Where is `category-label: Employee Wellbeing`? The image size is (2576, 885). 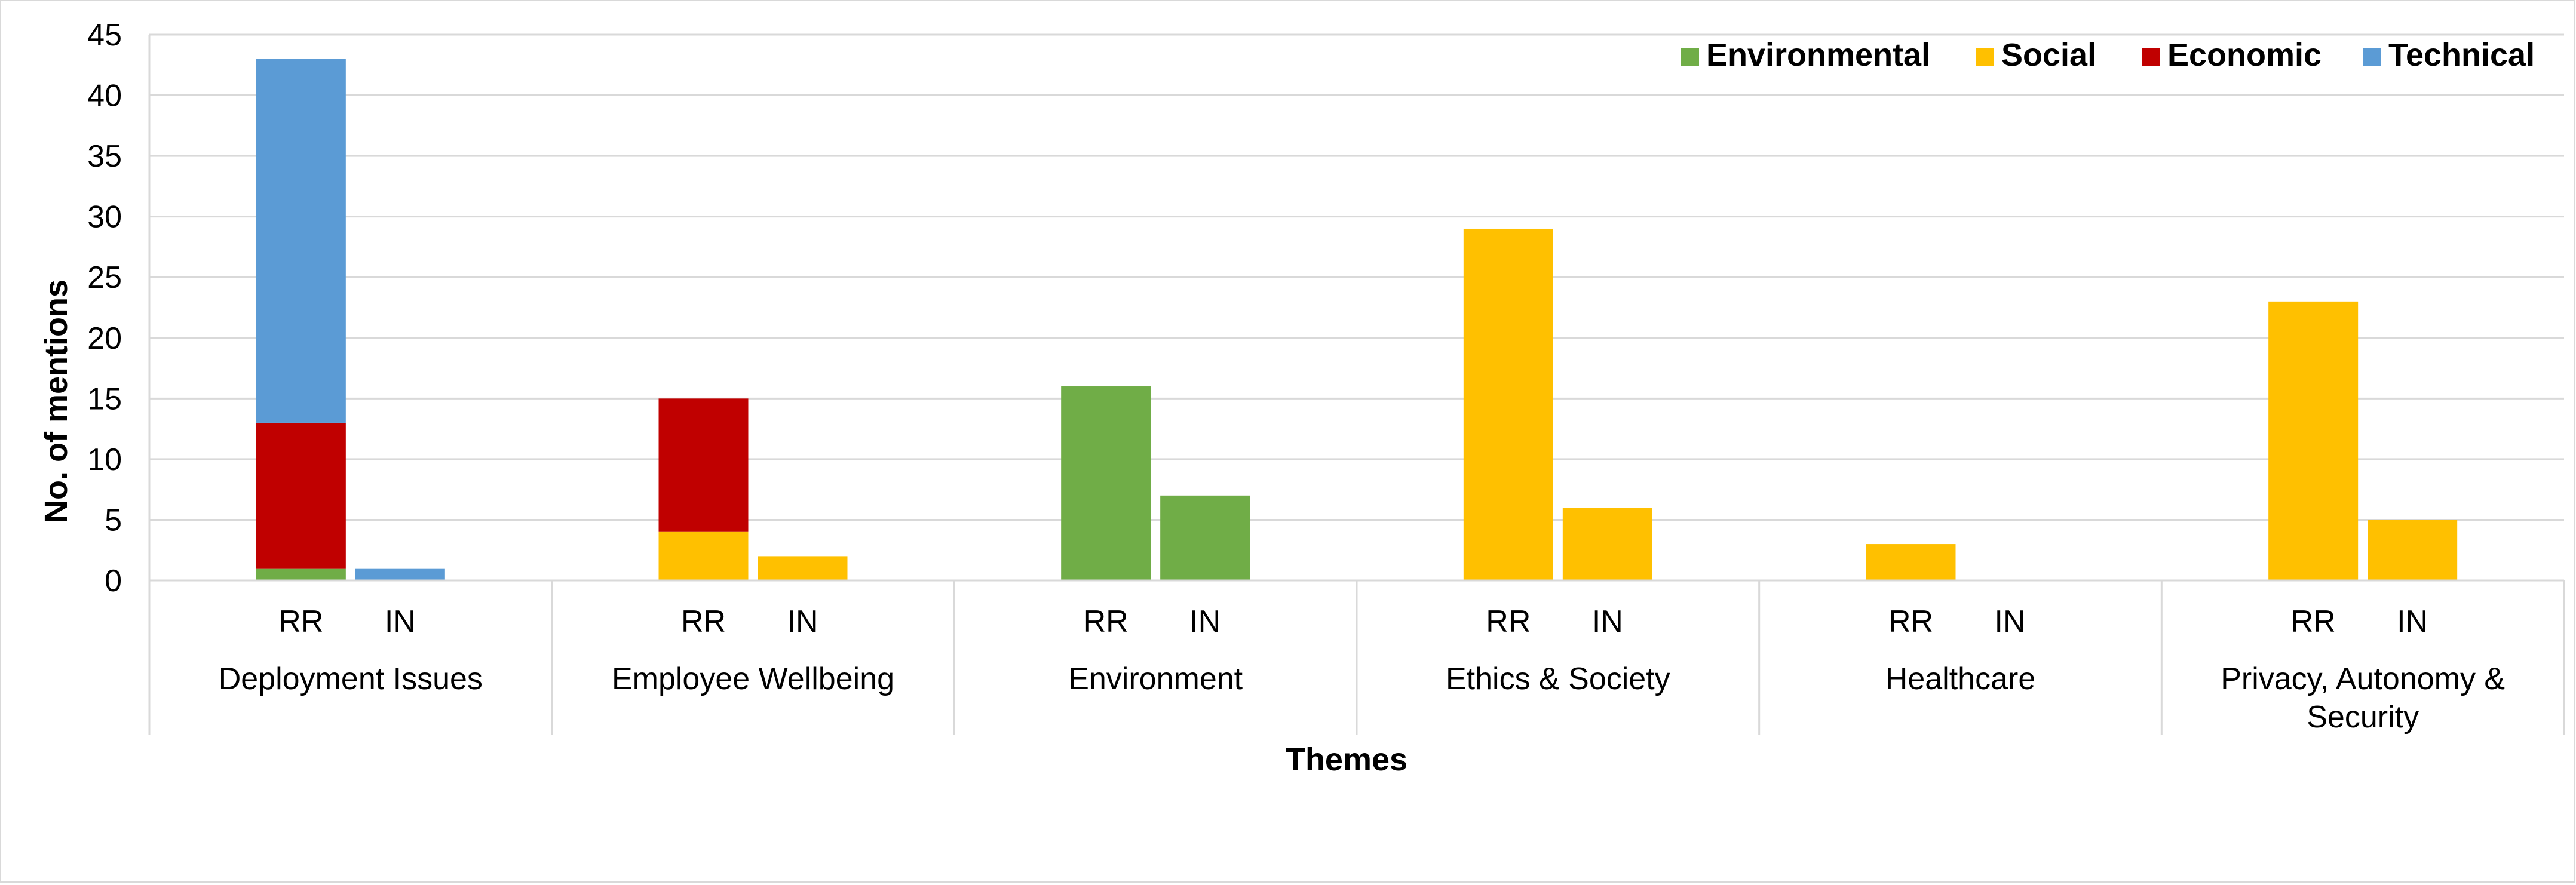
category-label: Employee Wellbeing is located at coordinates (753, 679).